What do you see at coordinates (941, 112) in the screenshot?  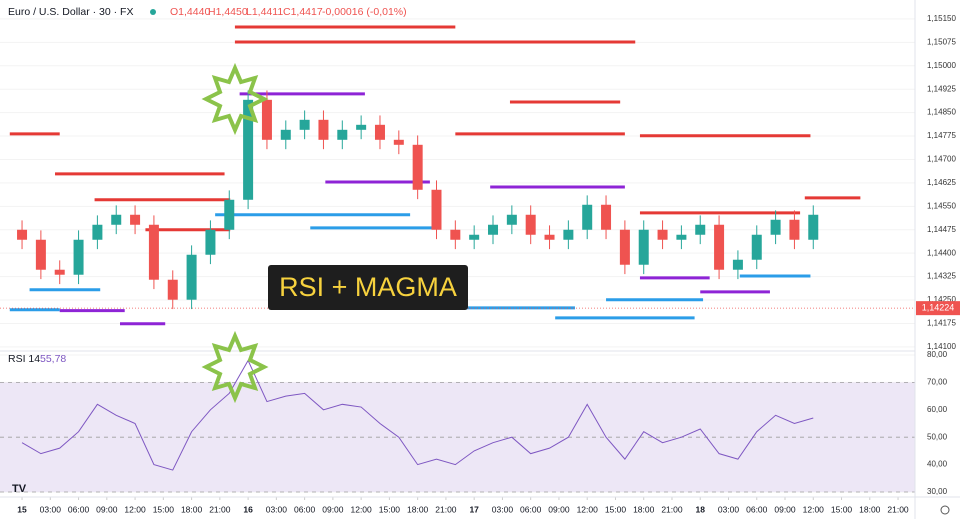 I see `y-tick-label: 1,14850` at bounding box center [941, 112].